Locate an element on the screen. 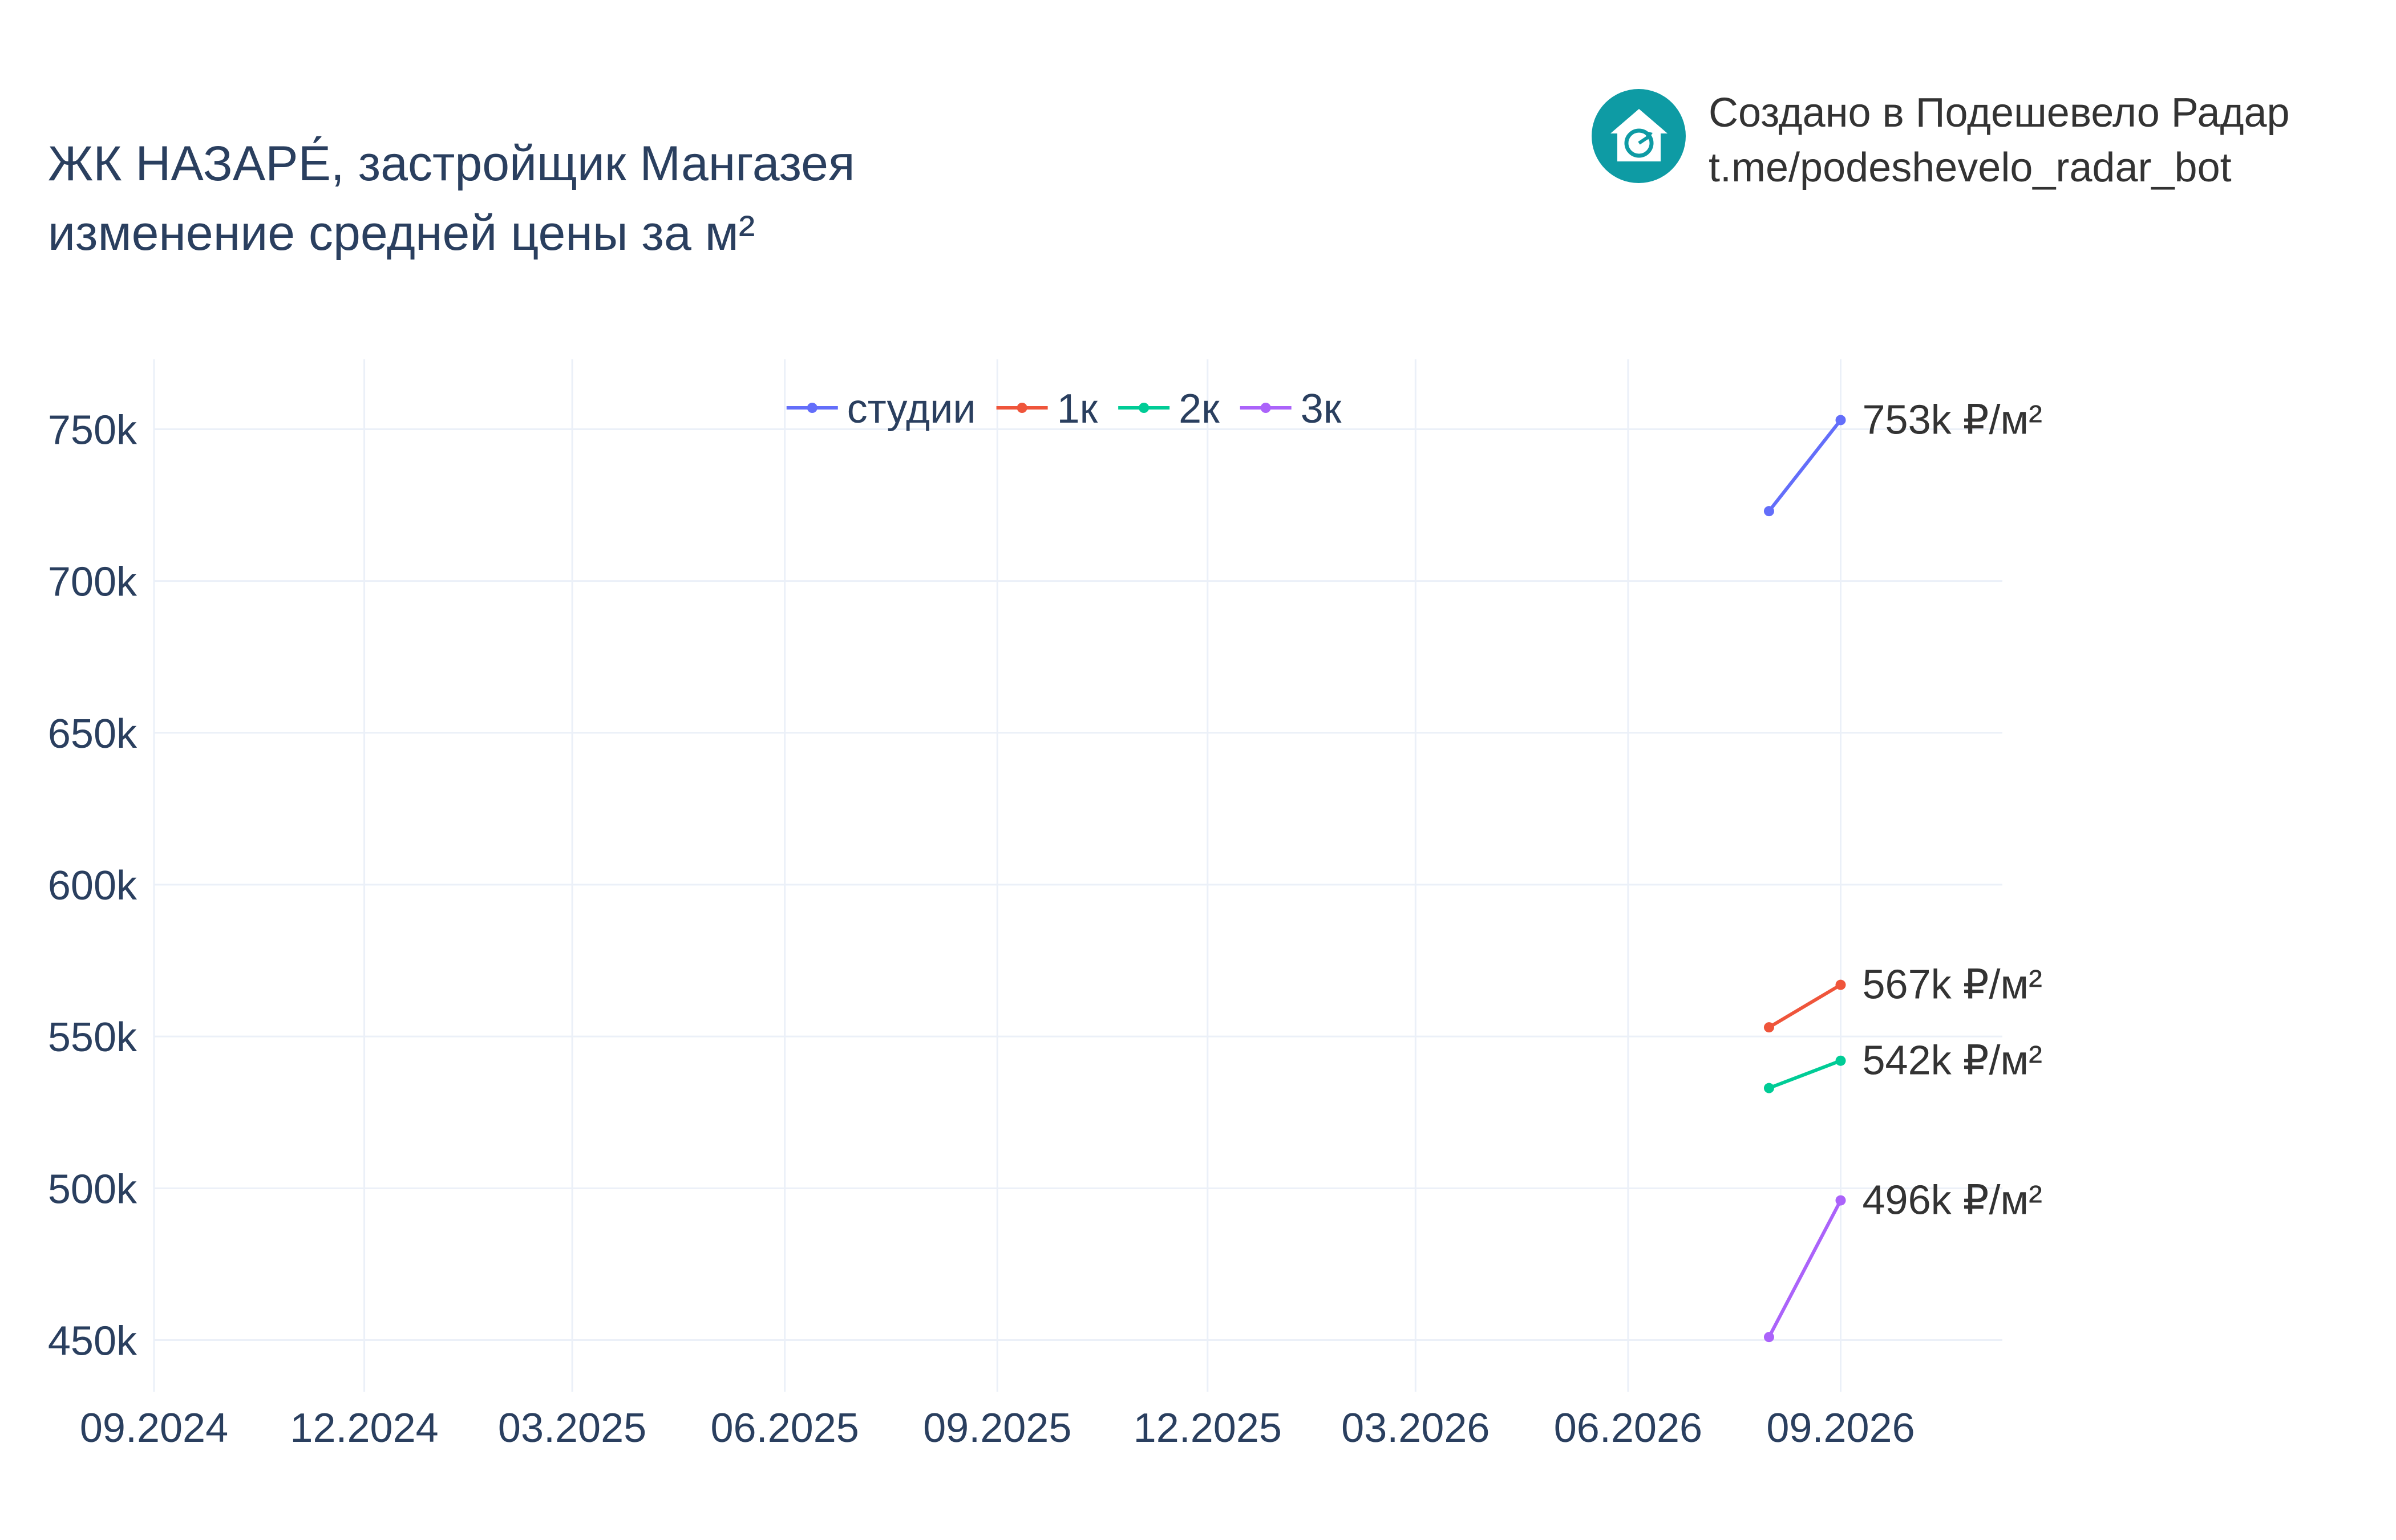 The height and width of the screenshot is (1540, 2396). y-tick-label: 650k is located at coordinates (92, 734).